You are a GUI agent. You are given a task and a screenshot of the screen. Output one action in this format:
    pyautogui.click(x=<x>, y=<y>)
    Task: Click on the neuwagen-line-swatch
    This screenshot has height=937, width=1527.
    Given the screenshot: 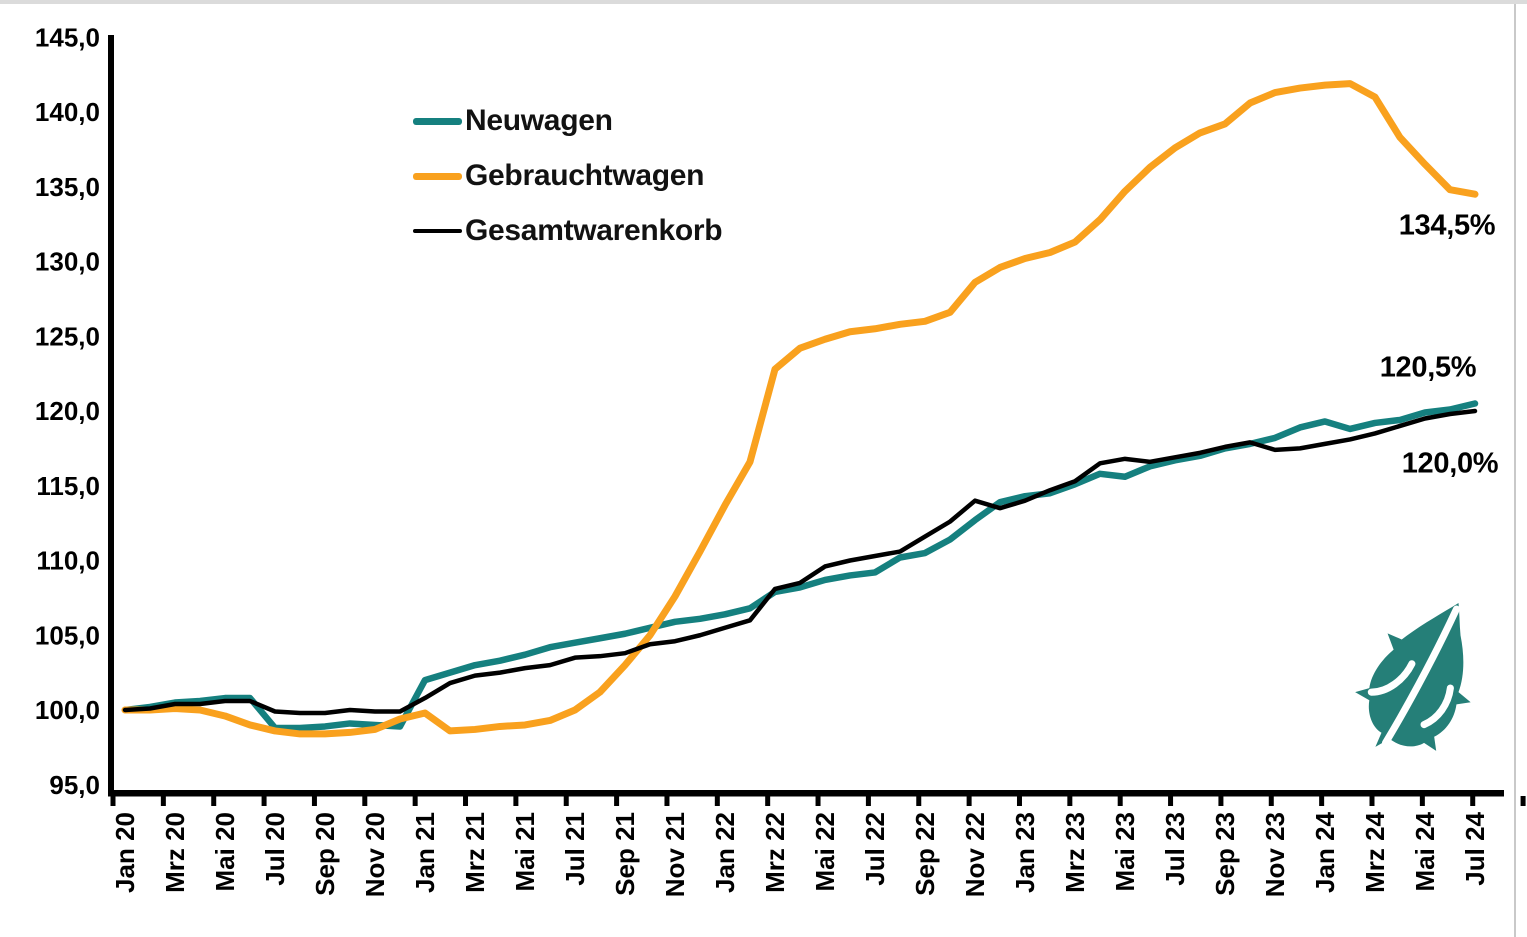 What is the action you would take?
    pyautogui.click(x=437, y=121)
    